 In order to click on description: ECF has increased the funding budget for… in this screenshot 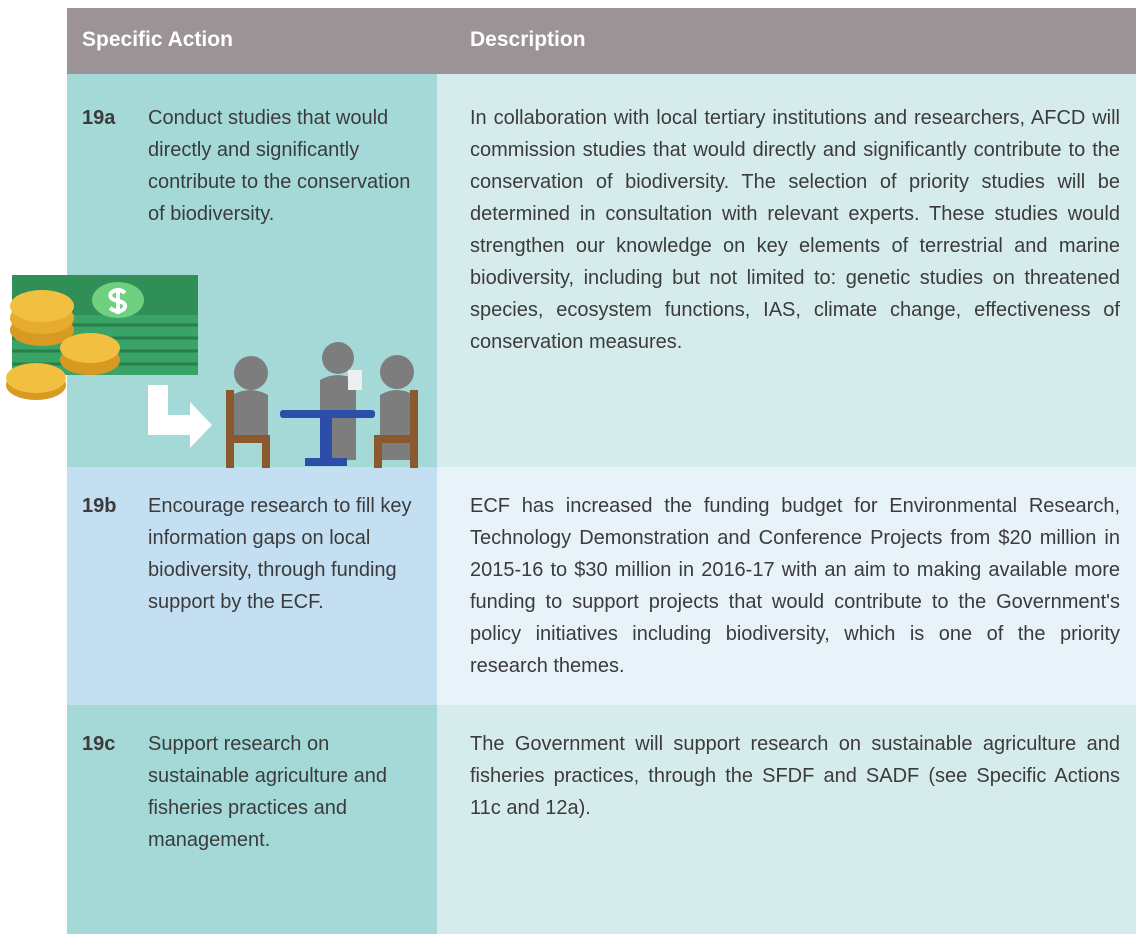, I will do `click(795, 586)`.